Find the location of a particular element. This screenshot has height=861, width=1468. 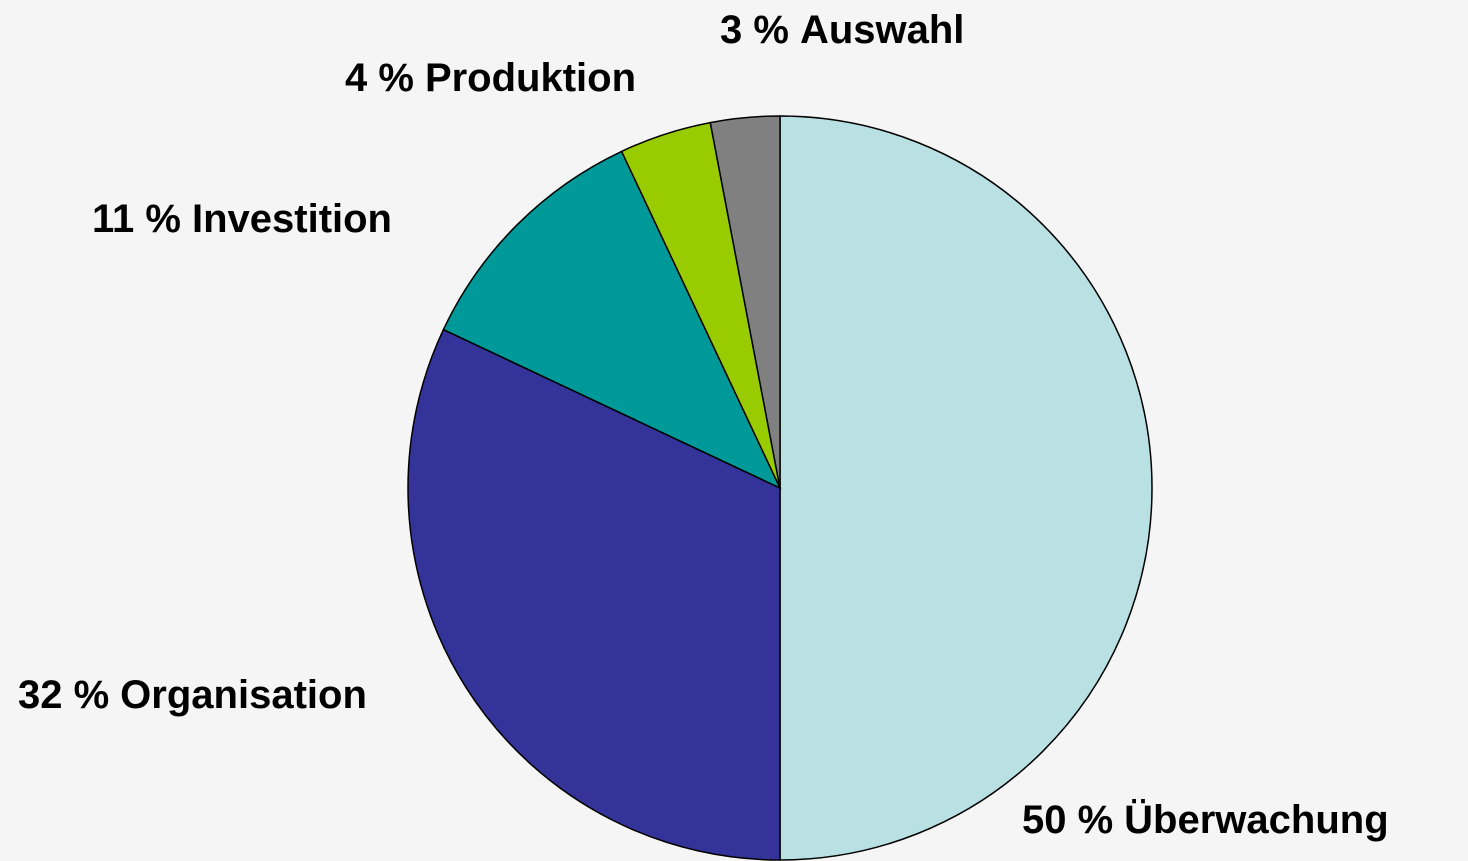

slice-label: 3 % Auswahl is located at coordinates (842, 30).